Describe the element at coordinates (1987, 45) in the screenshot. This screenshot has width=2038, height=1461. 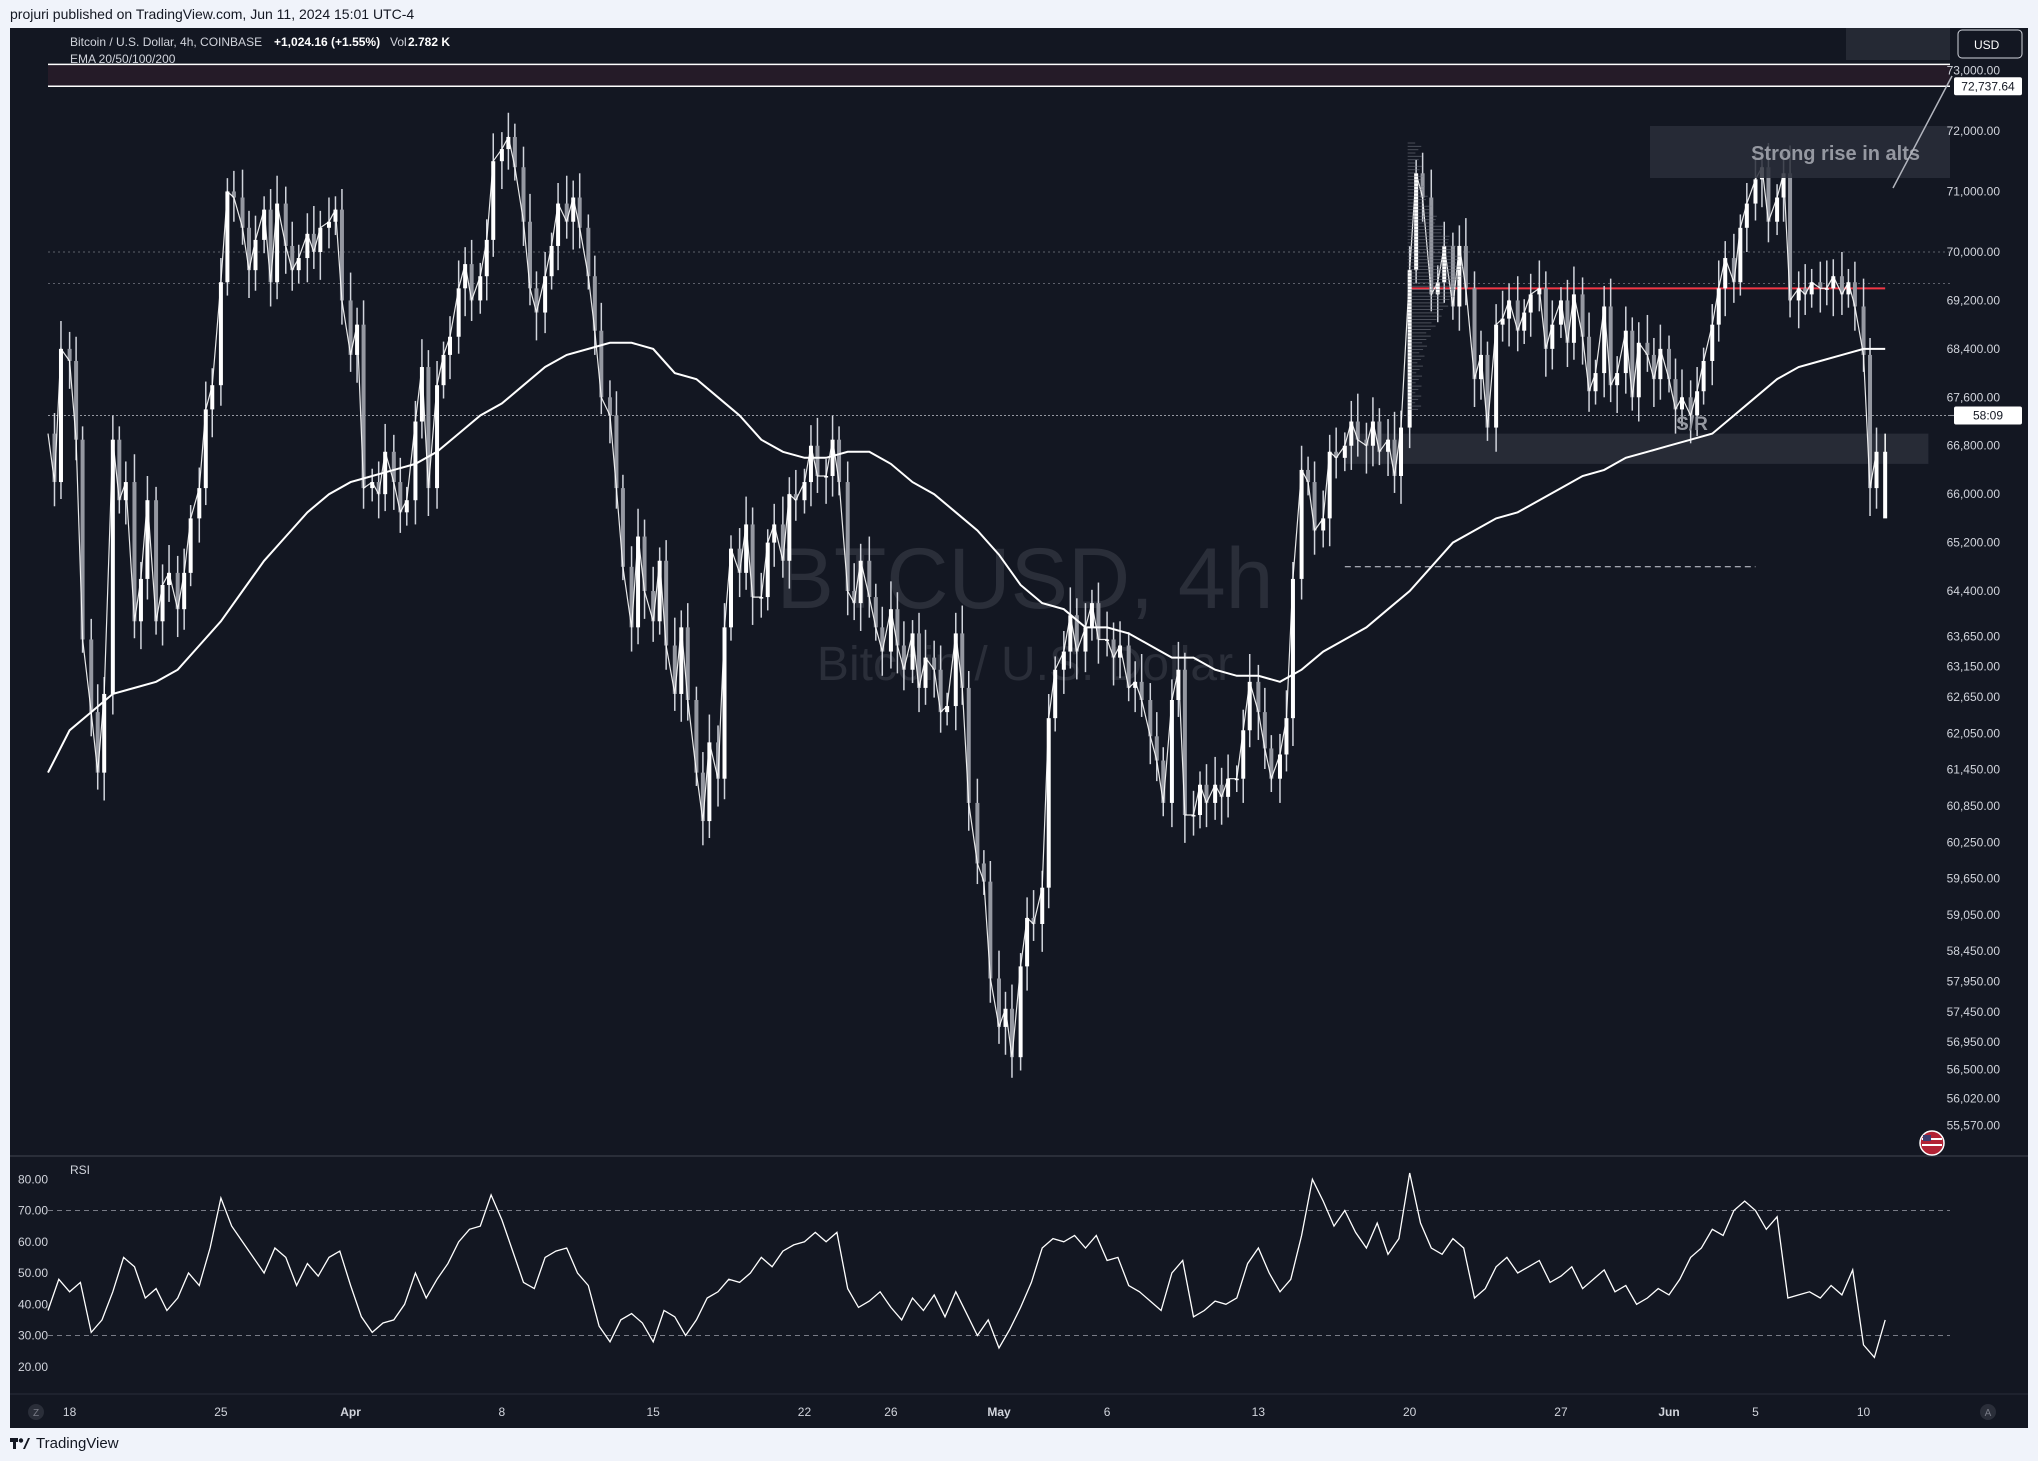
I see `currency-label: USD` at that location.